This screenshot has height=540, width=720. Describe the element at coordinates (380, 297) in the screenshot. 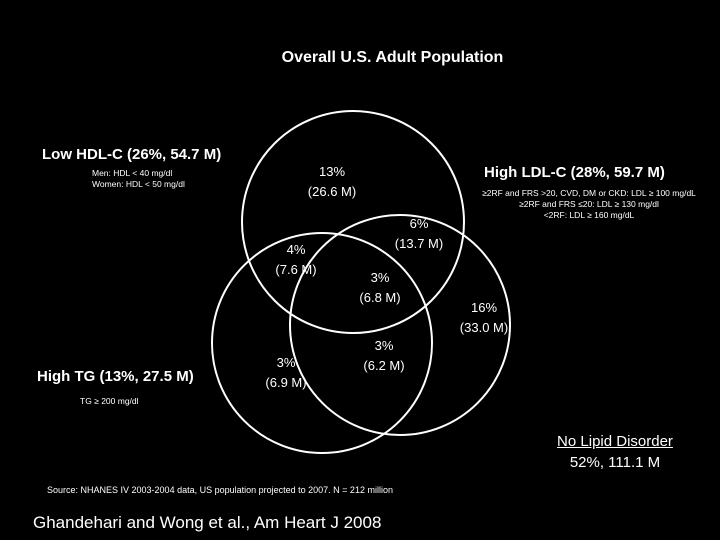

I see `region-count: (6.8 M)` at that location.